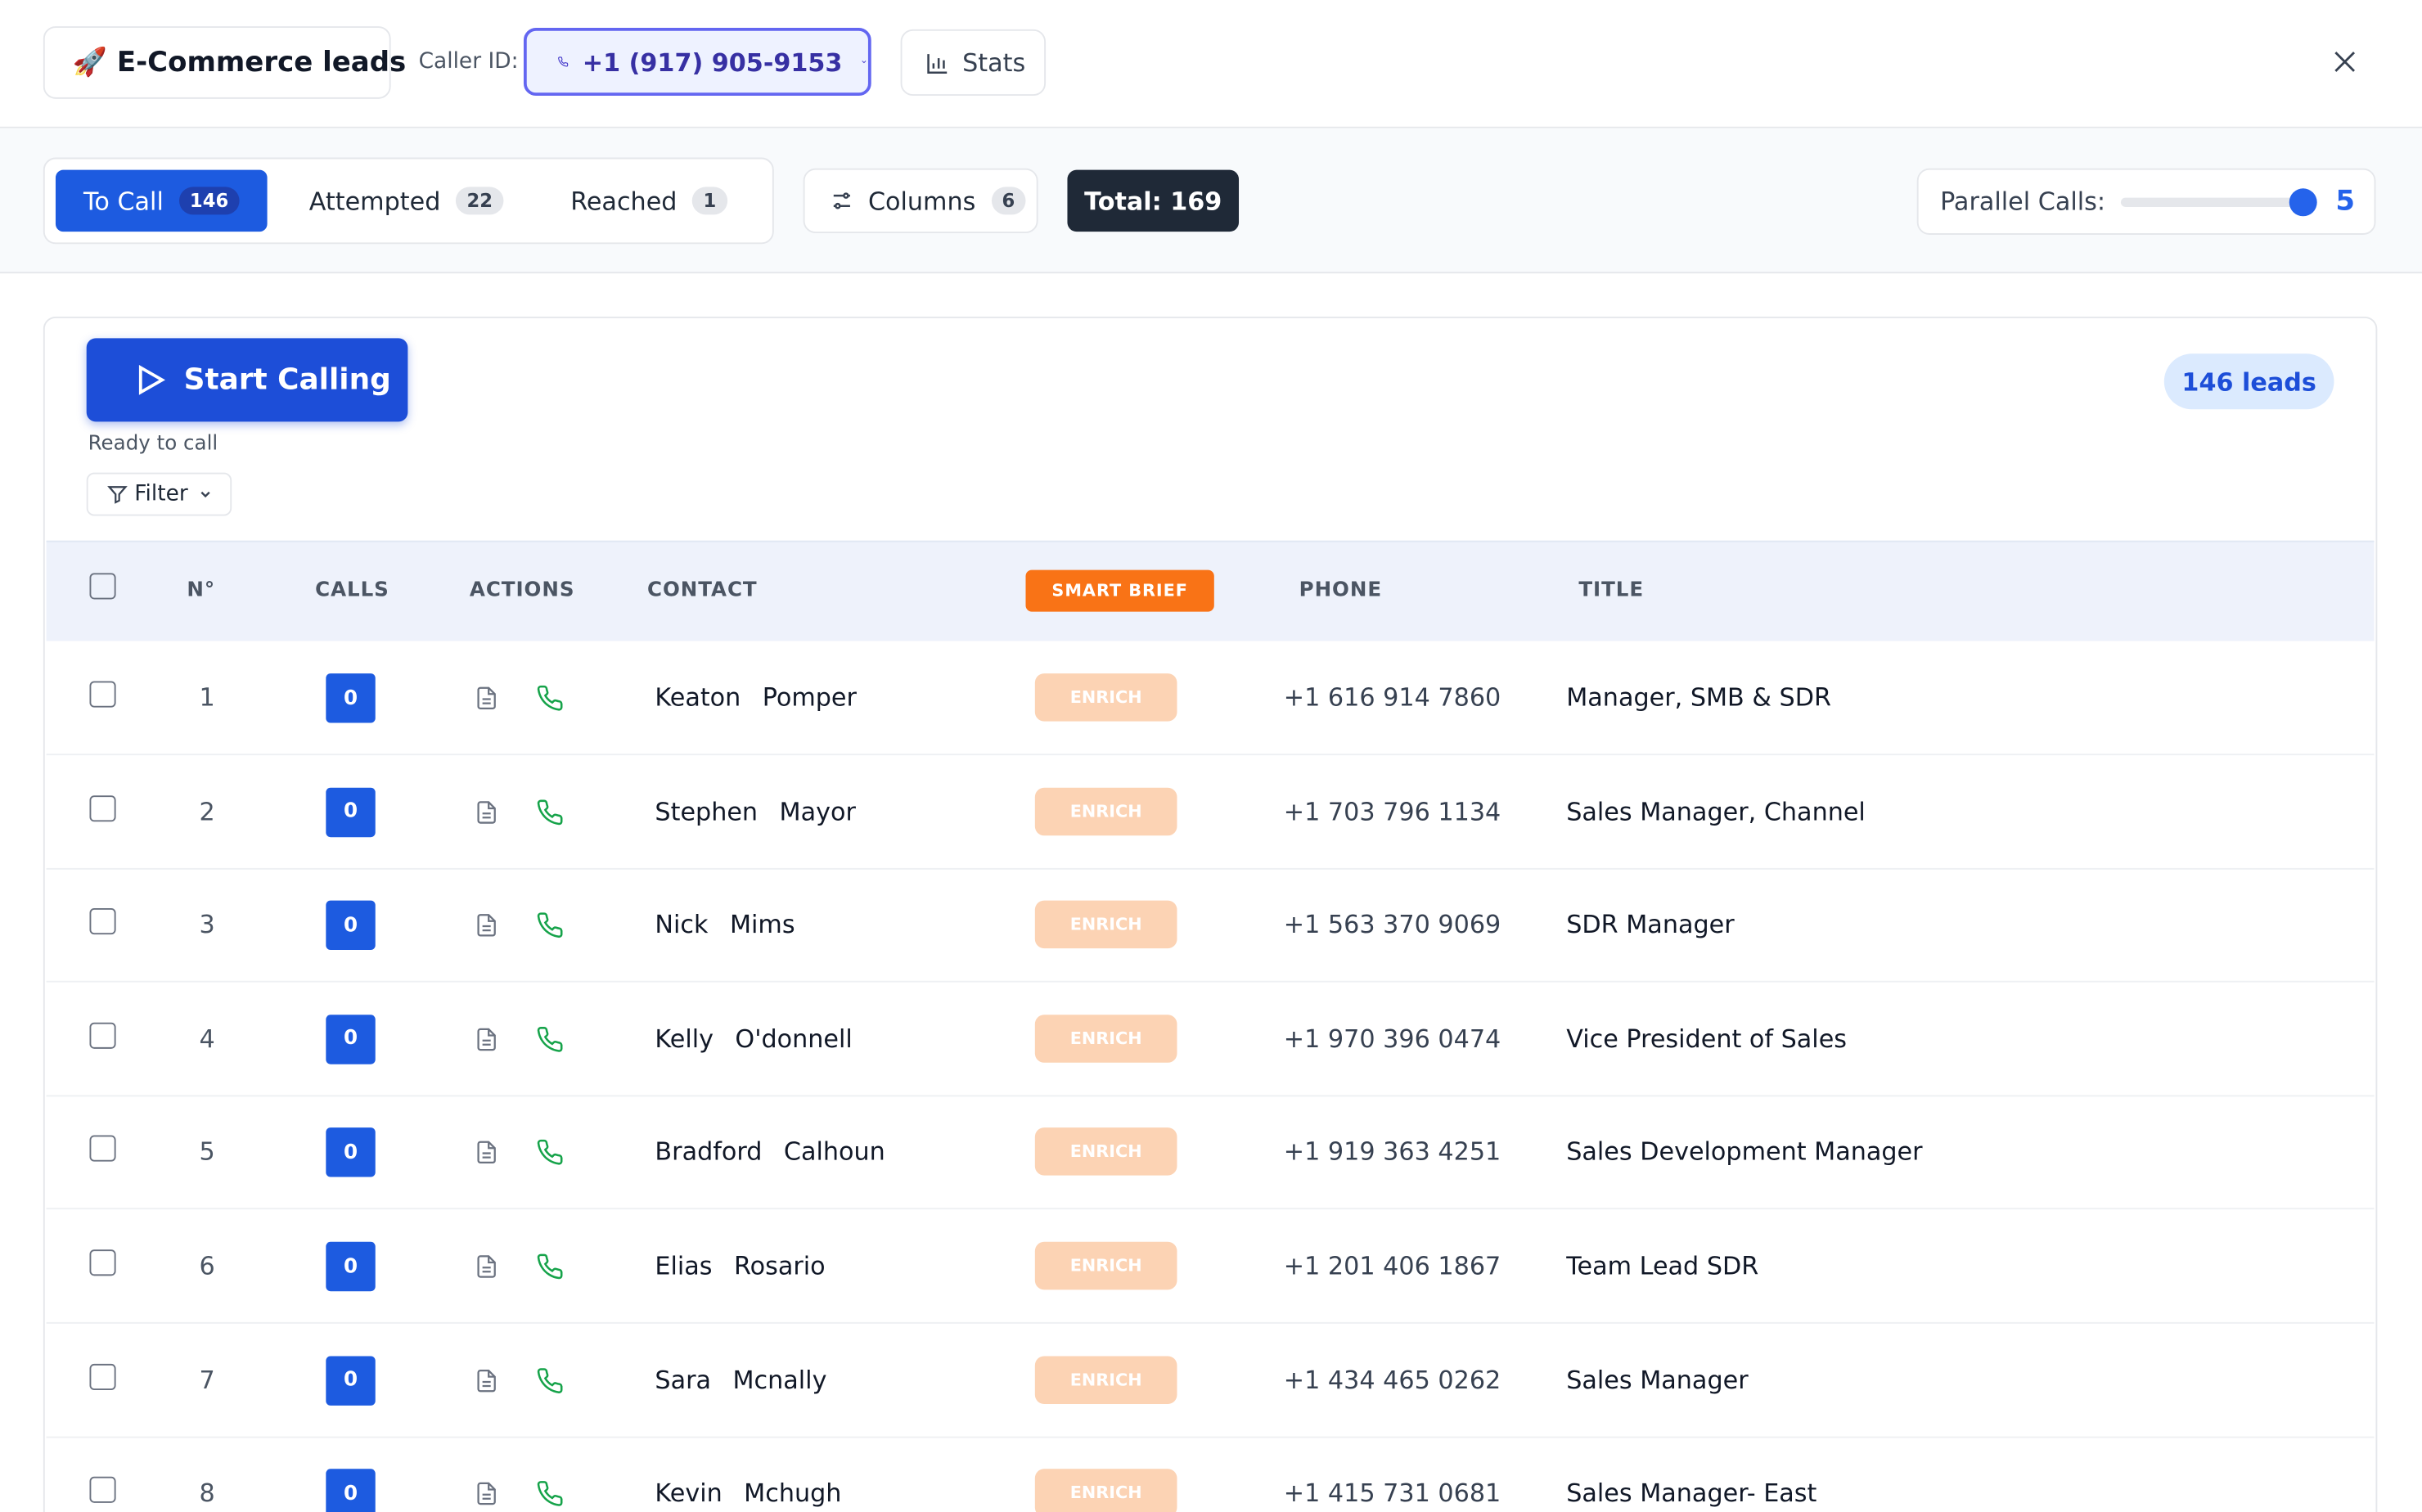  I want to click on column-header: CALLS, so click(352, 590).